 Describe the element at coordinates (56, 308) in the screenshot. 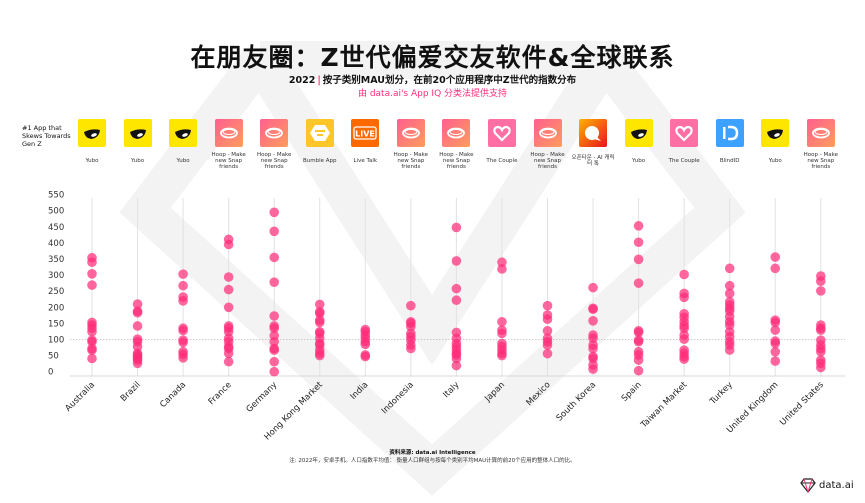

I see `y-tick-label: 200` at that location.